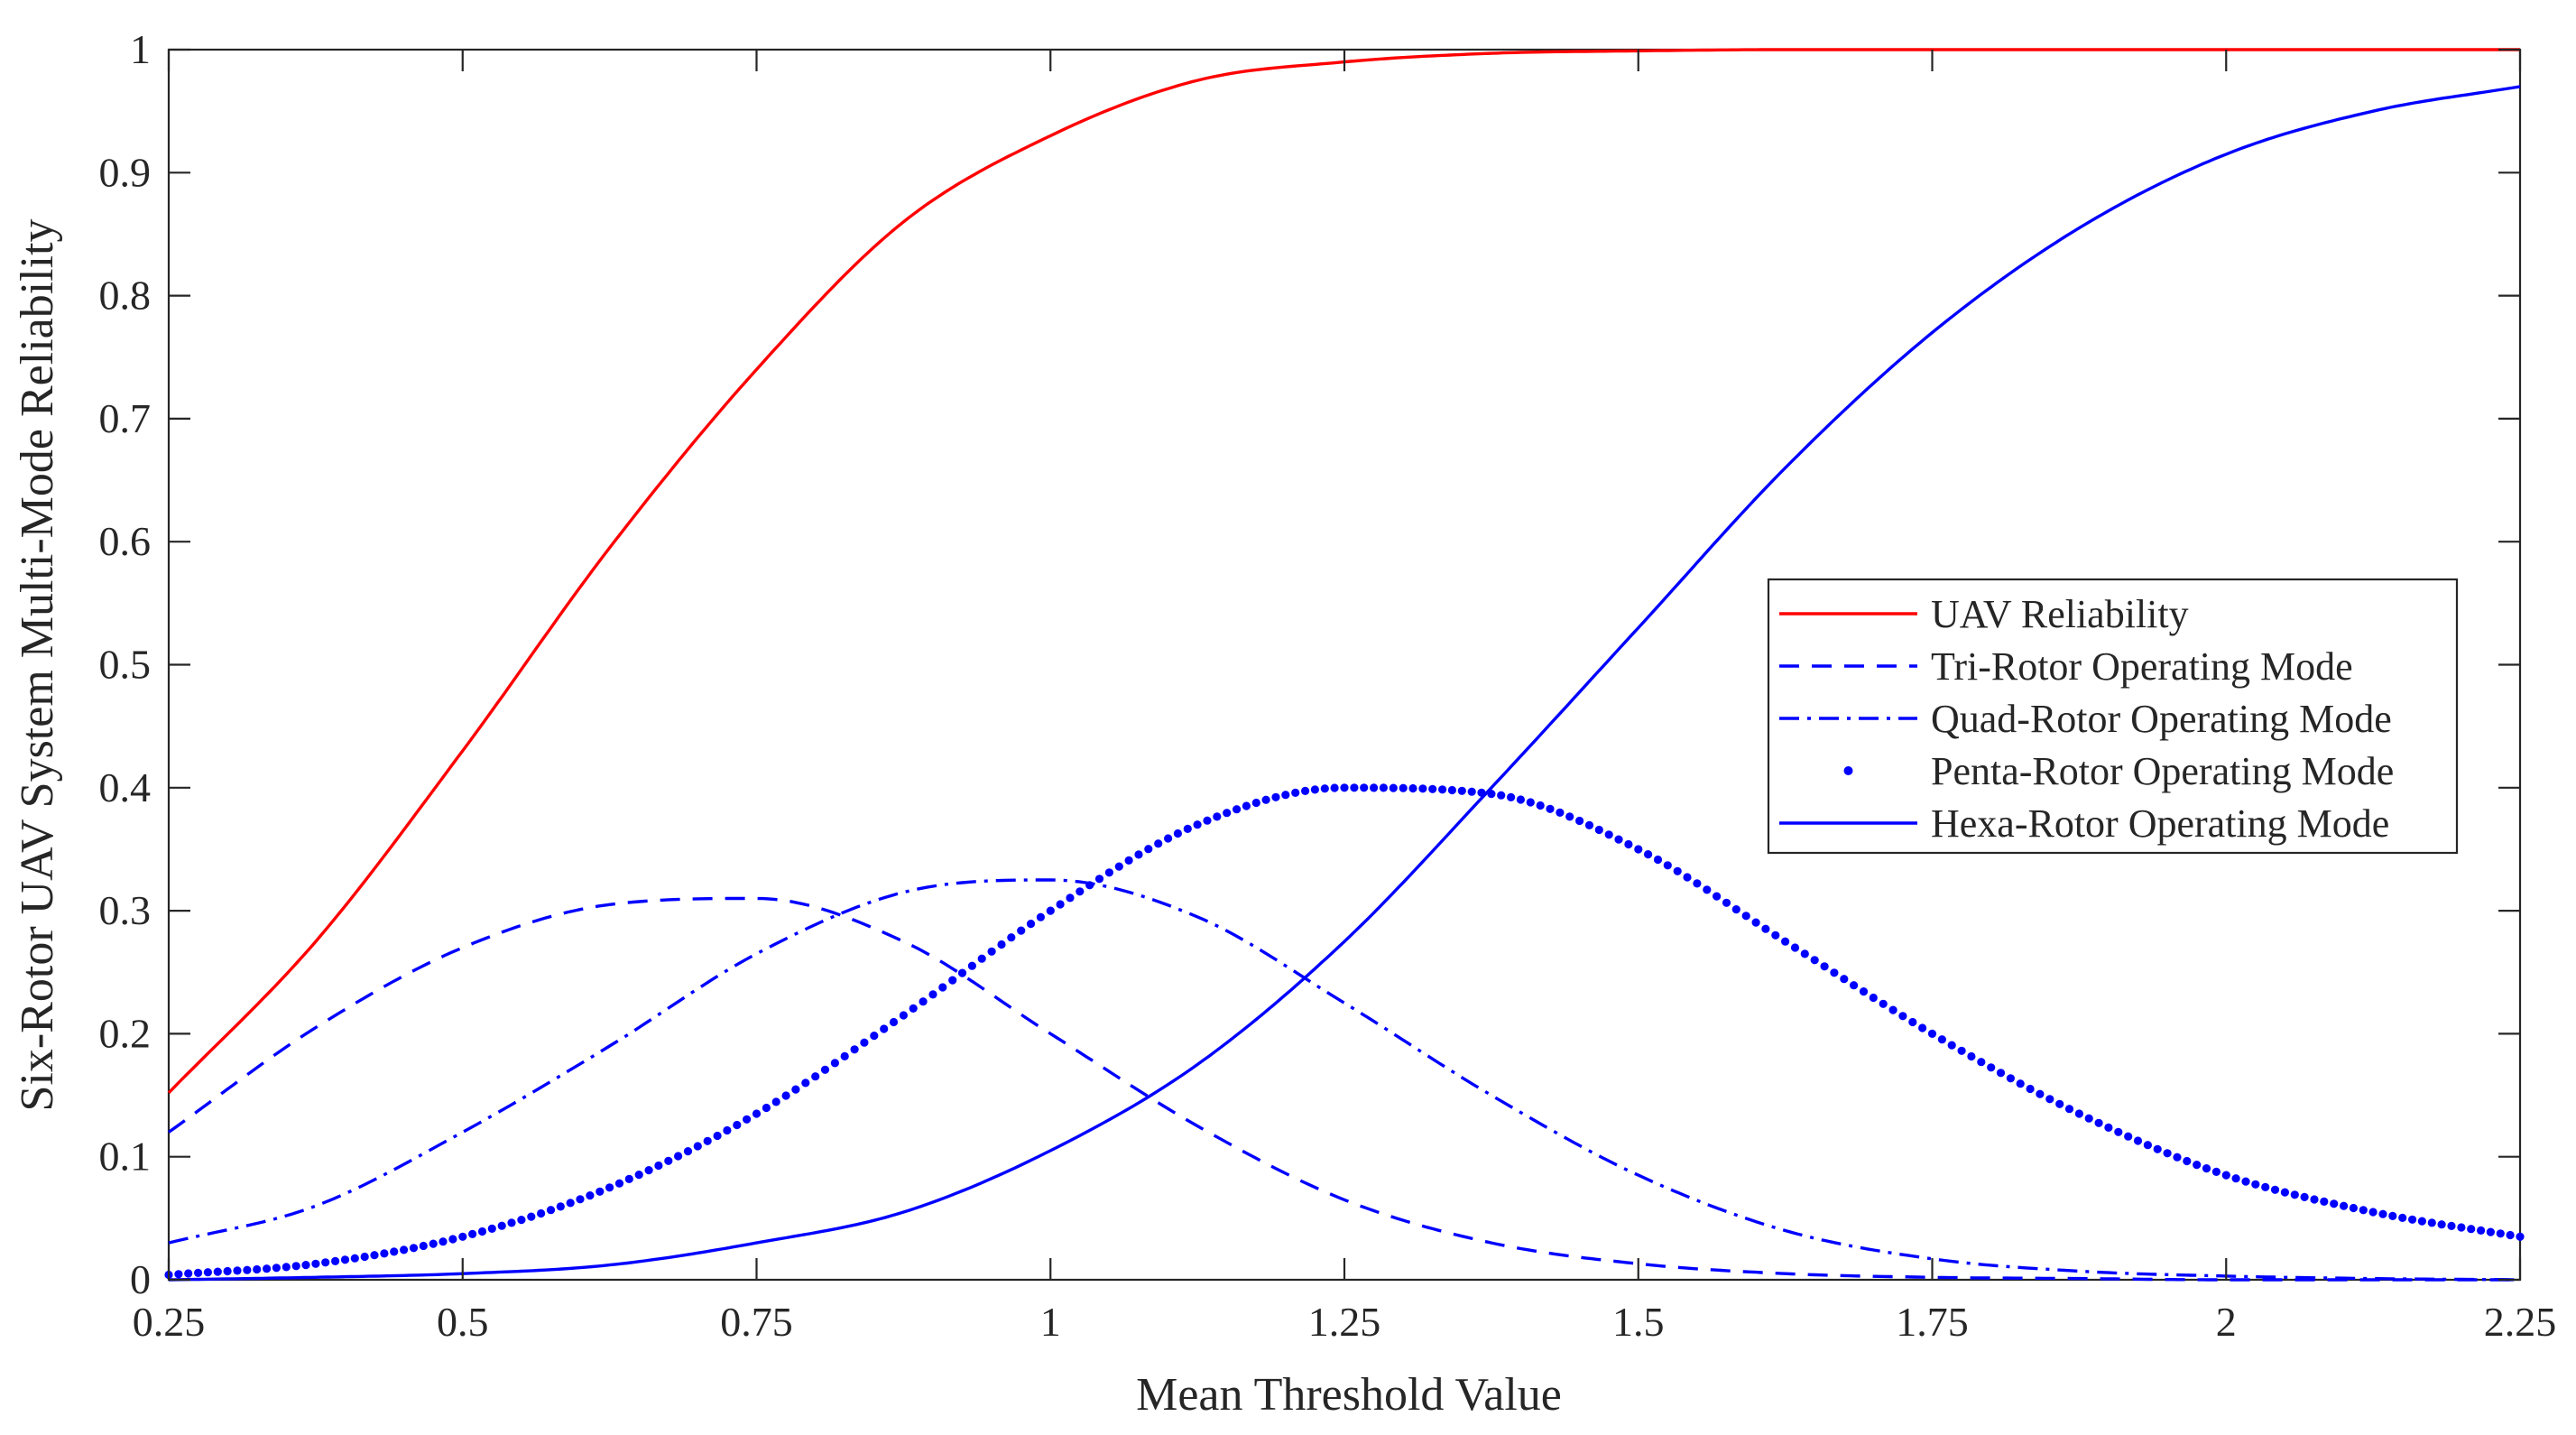 The height and width of the screenshot is (1435, 2576). Describe the element at coordinates (1349, 1395) in the screenshot. I see `x-axis-title: Mean Threshold Value` at that location.